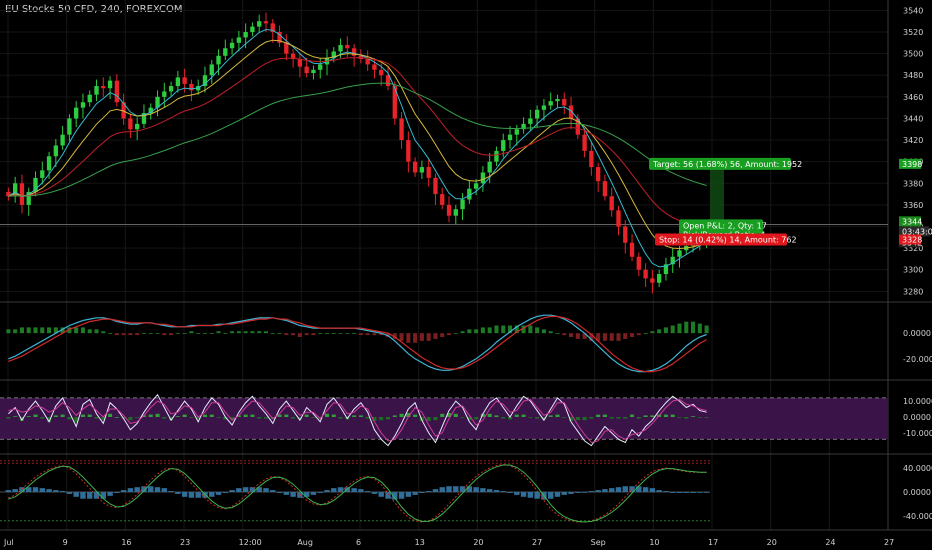 The image size is (932, 550). I want to click on rsi-band, so click(444, 418).